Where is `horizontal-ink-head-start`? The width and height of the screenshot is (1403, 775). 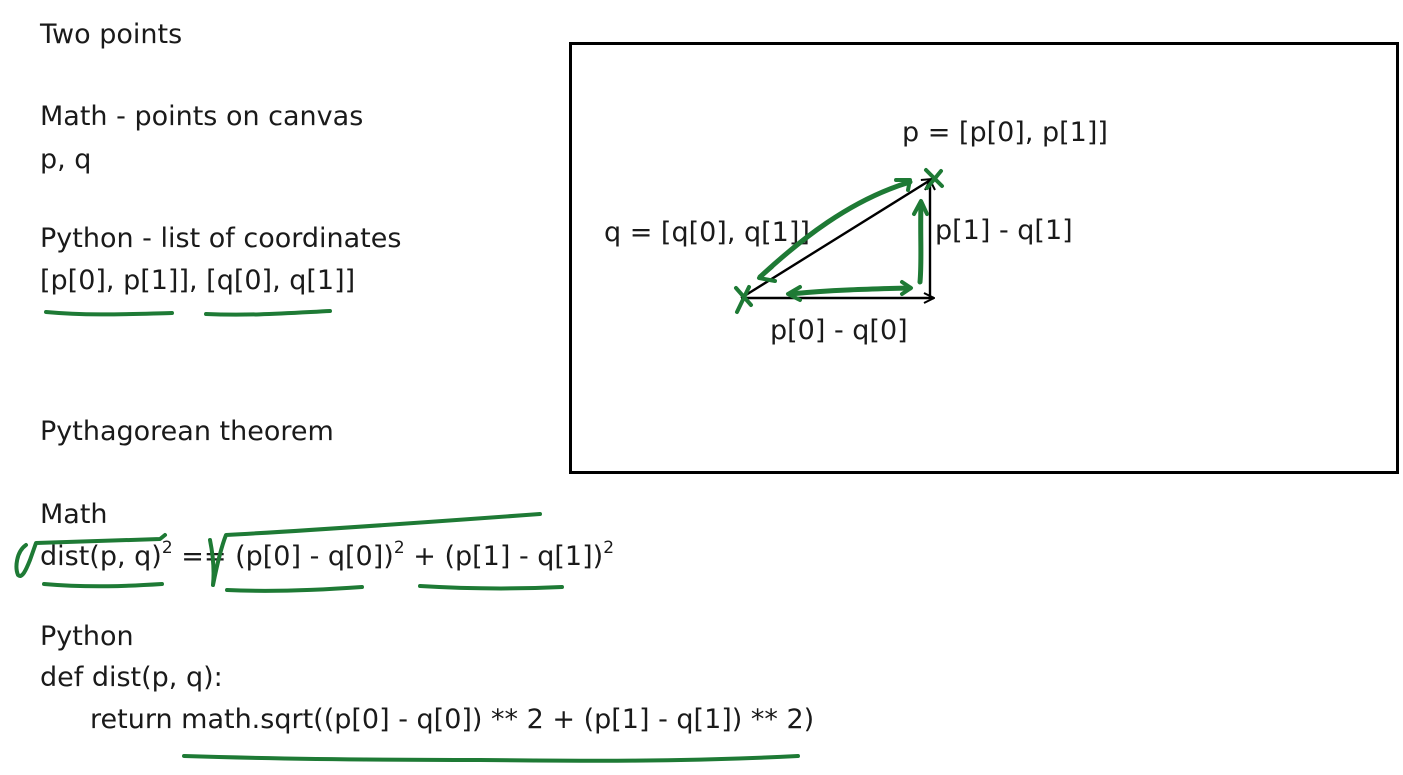 horizontal-ink-head-start is located at coordinates (794, 293).